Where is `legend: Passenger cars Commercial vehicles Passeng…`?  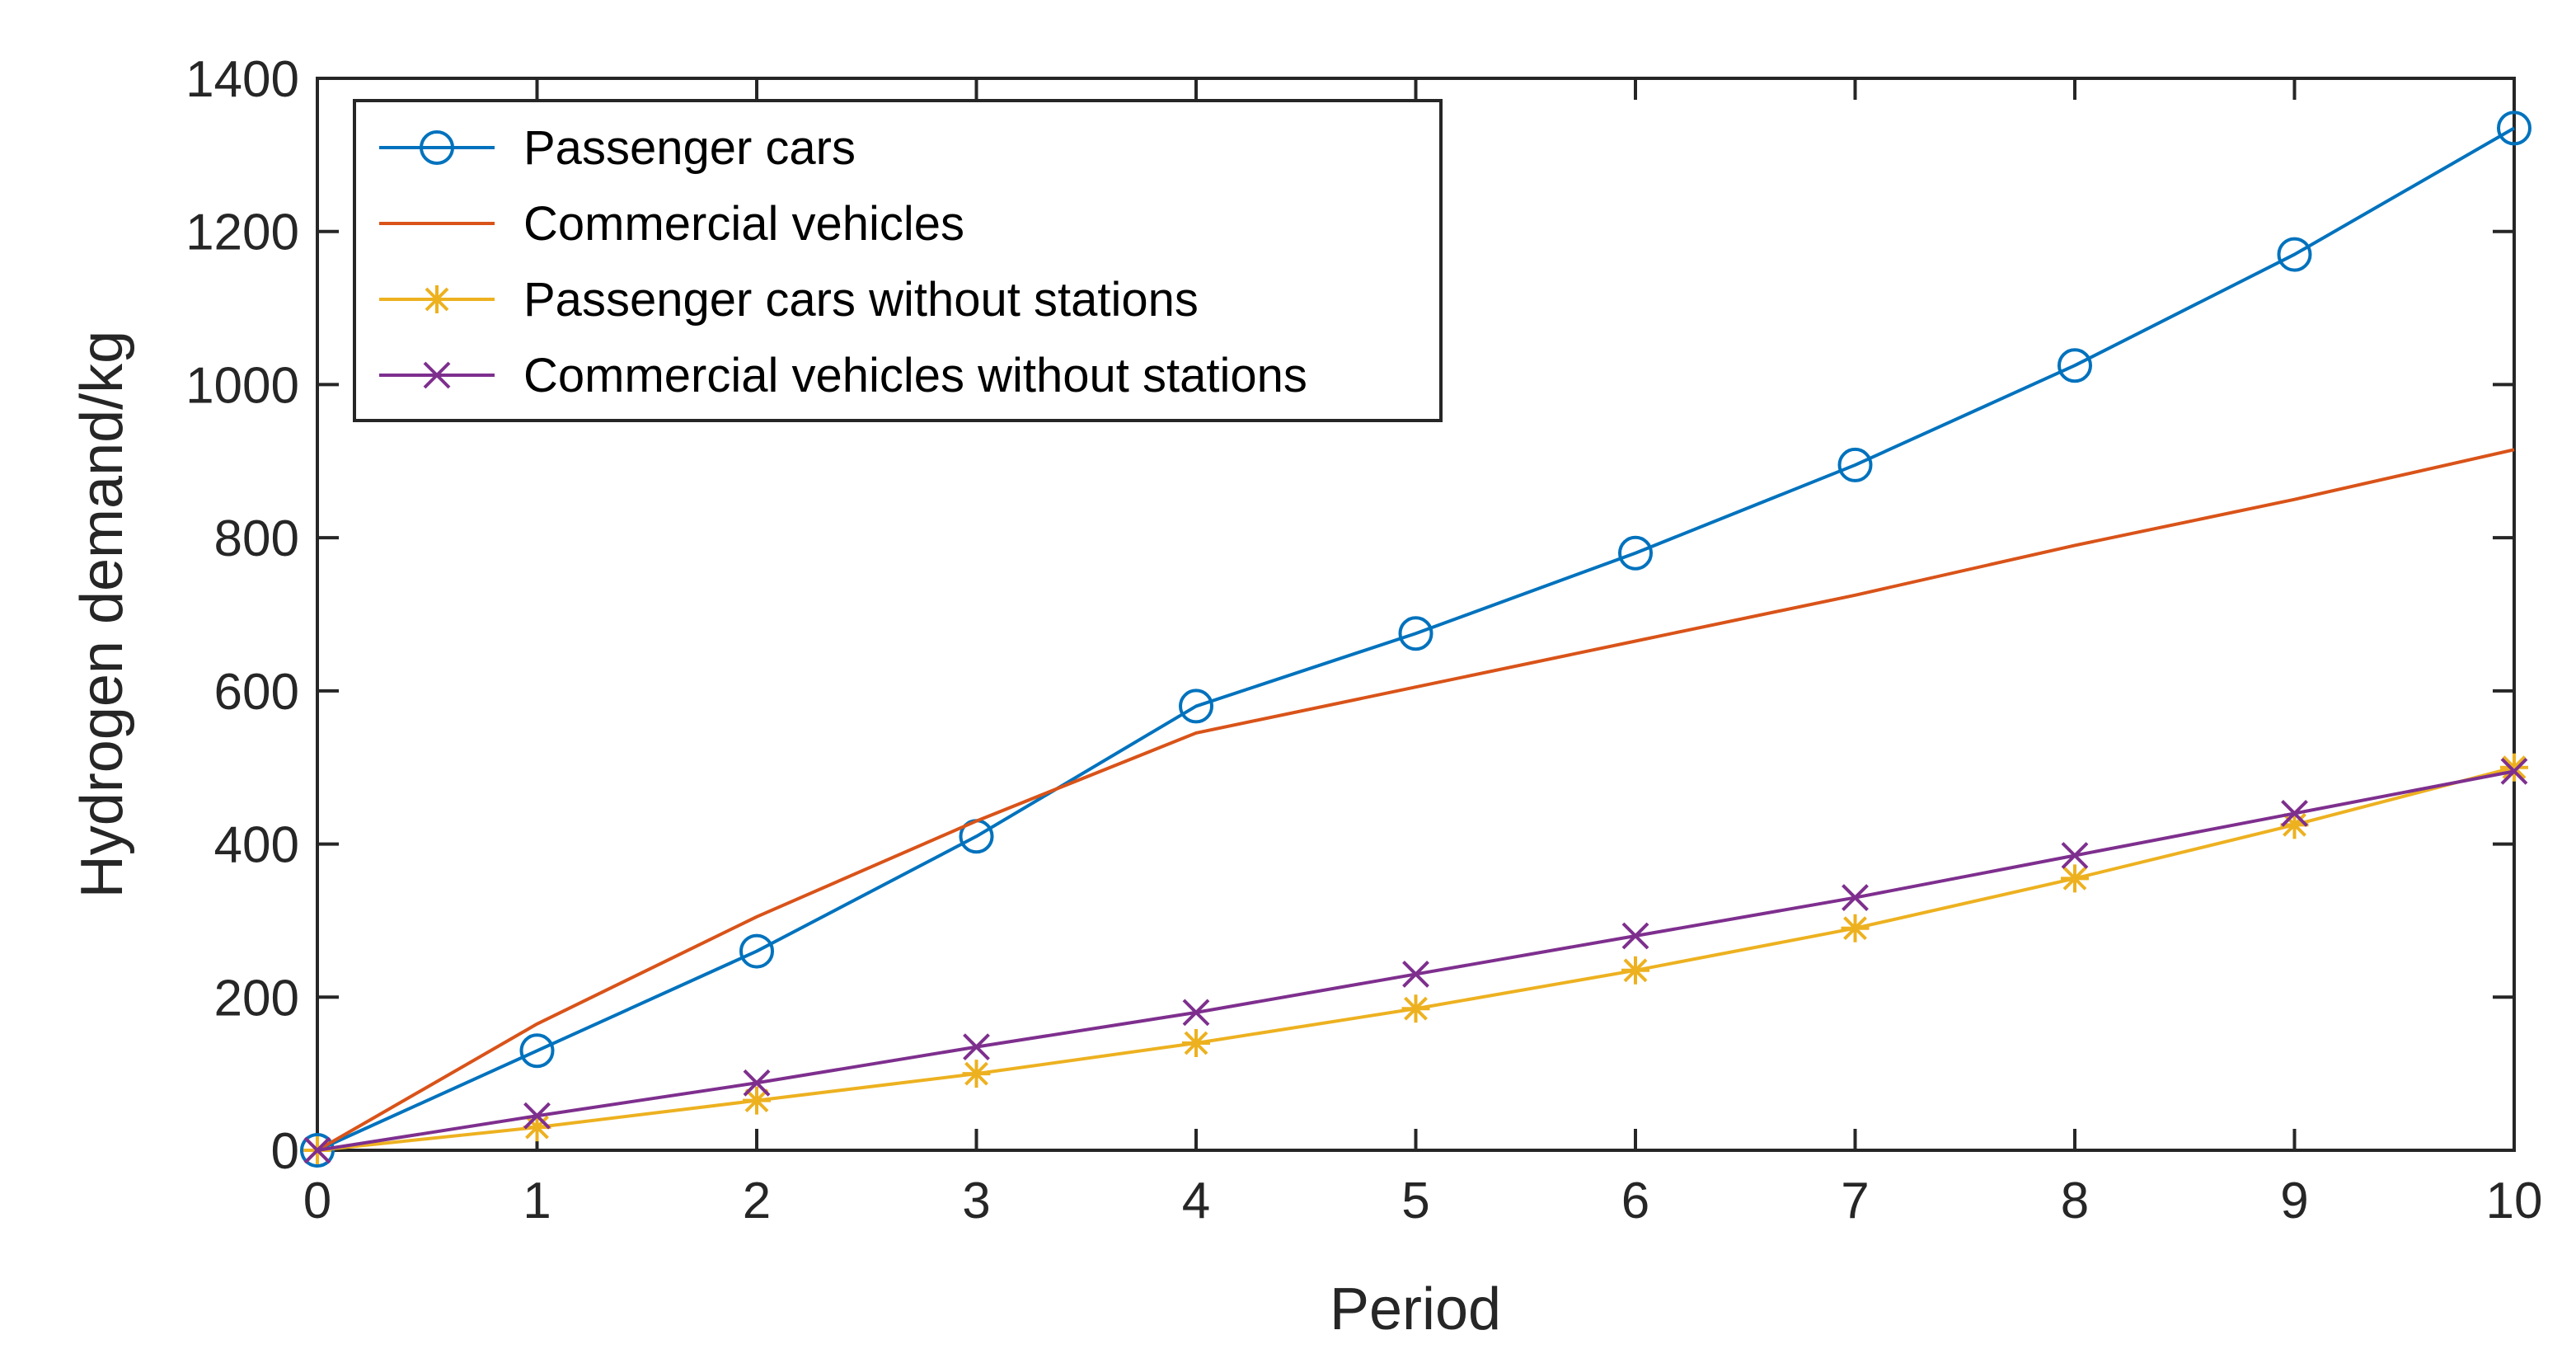 legend: Passenger cars Commercial vehicles Passeng… is located at coordinates (898, 260).